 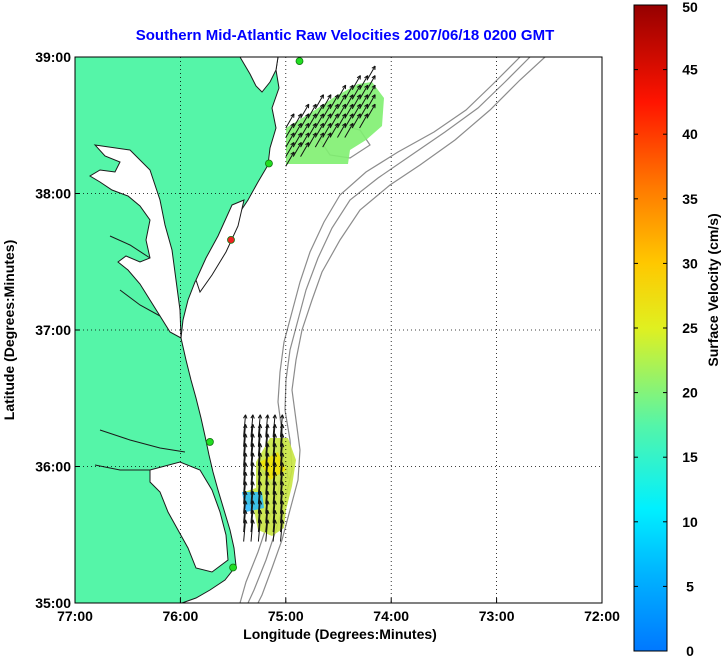 I want to click on x-tick-label: 77:00, so click(x=75, y=616).